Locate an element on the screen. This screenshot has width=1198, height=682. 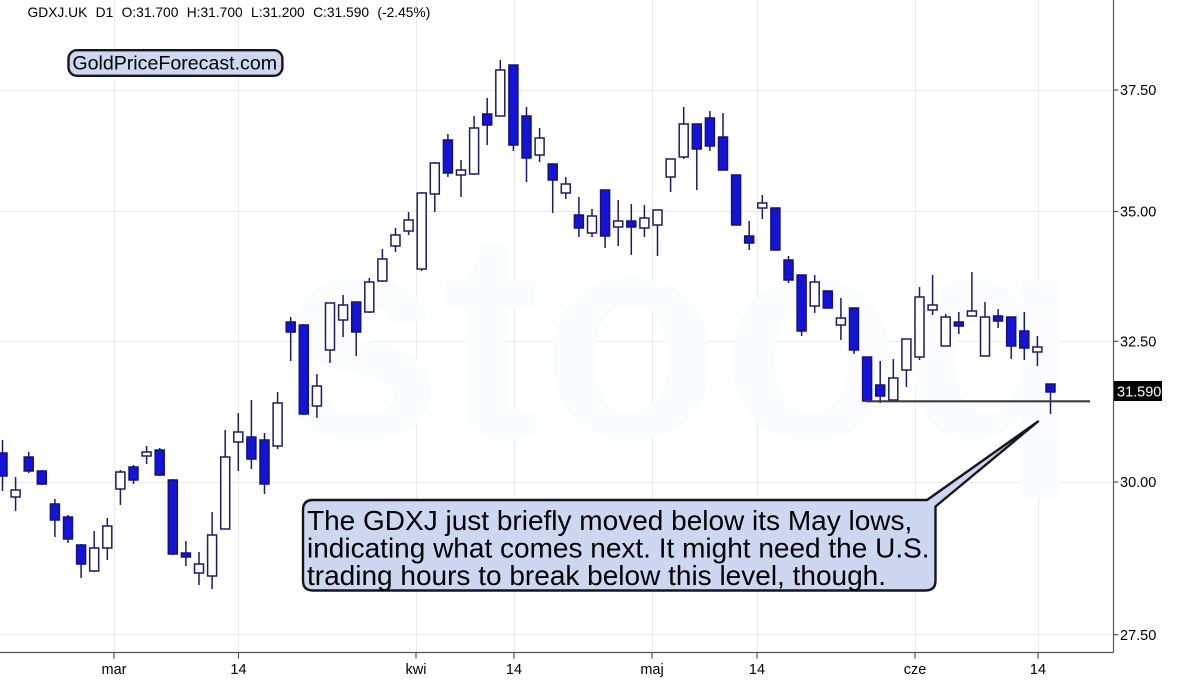
svg-text: maj is located at coordinates (651, 670).